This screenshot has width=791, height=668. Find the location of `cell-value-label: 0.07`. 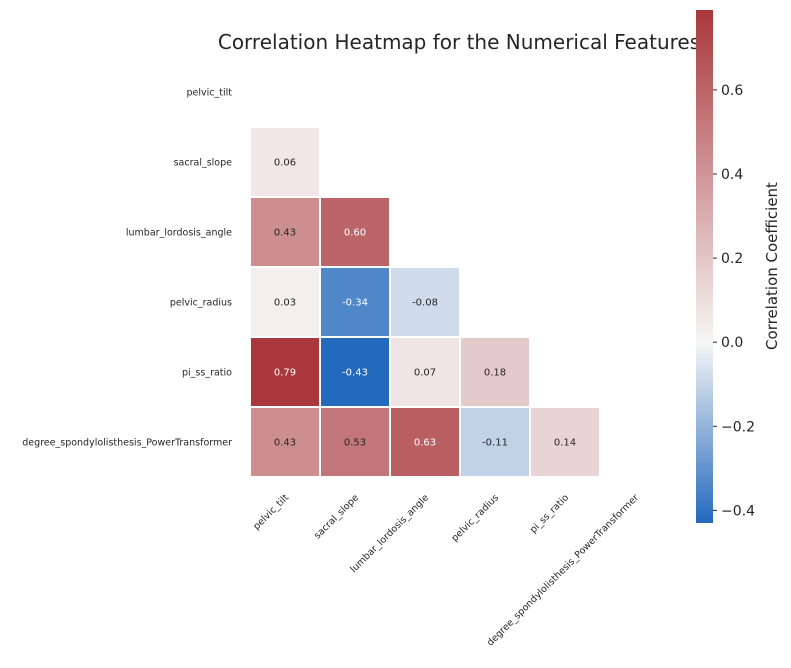

cell-value-label: 0.07 is located at coordinates (425, 373).